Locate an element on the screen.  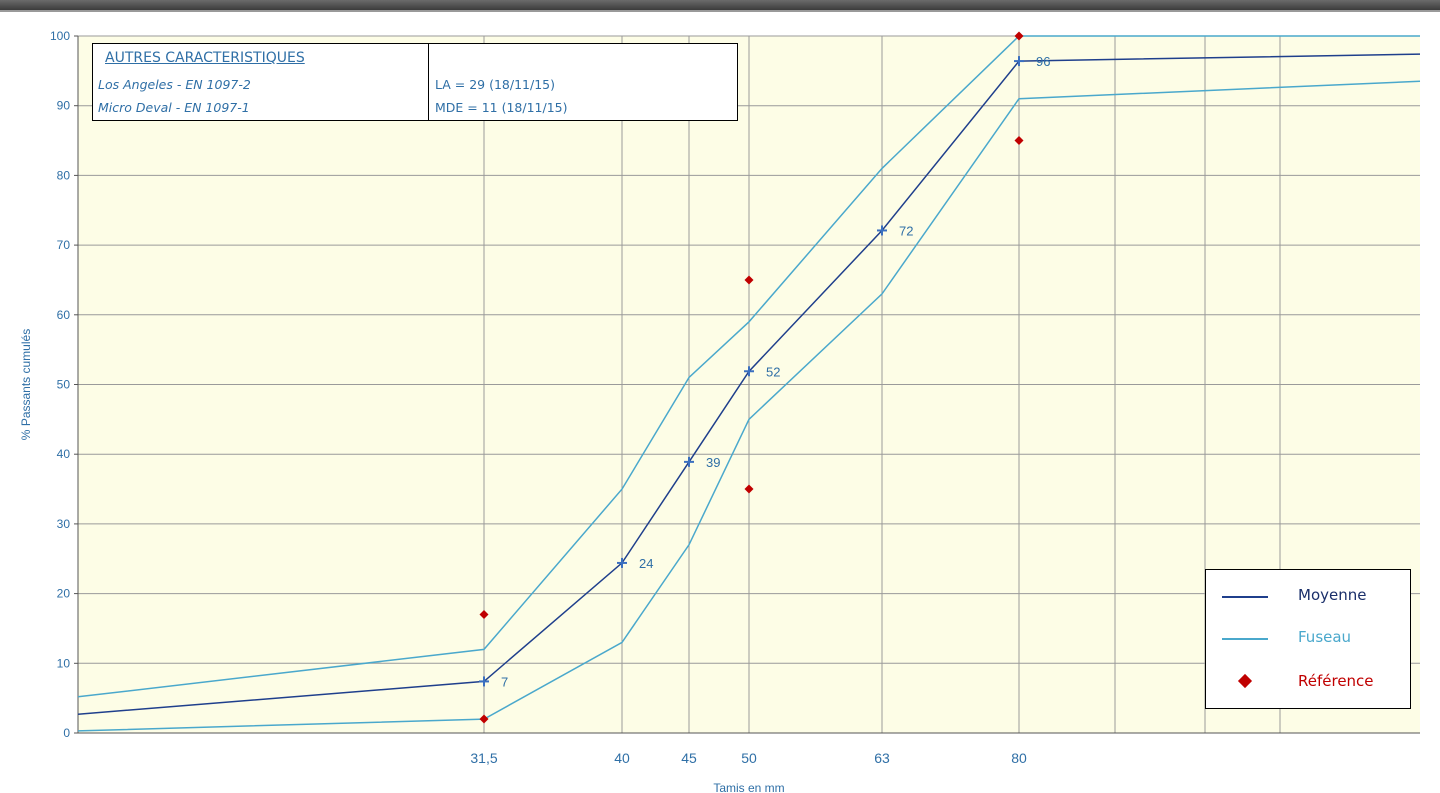
y-tick-label: 60 is located at coordinates (64, 315).